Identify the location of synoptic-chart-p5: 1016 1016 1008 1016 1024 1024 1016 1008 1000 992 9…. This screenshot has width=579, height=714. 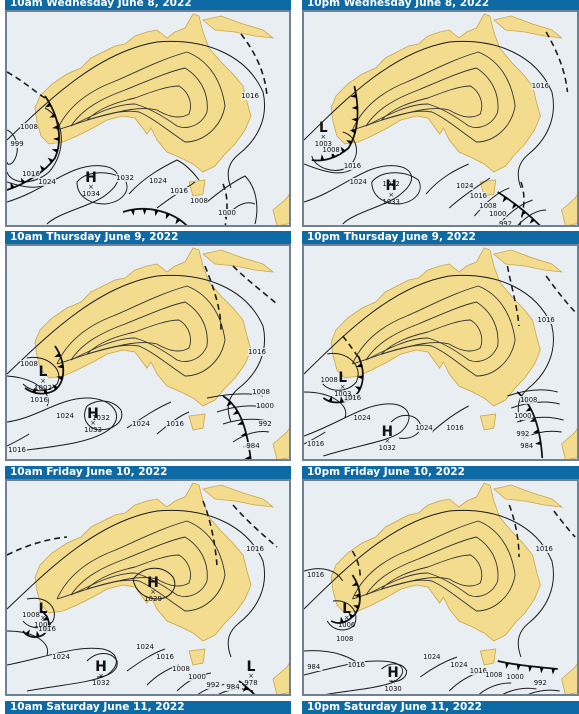
(440, 587).